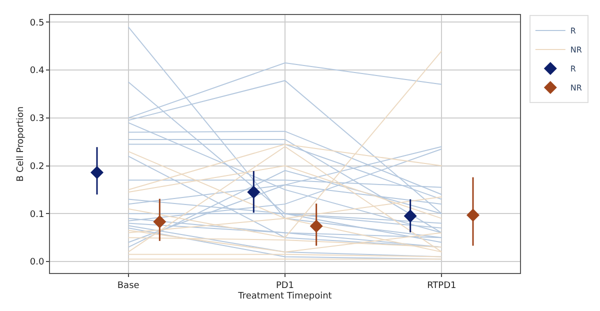 This screenshot has width=600, height=311. I want to click on y-tick-label: 0.0, so click(37, 263).